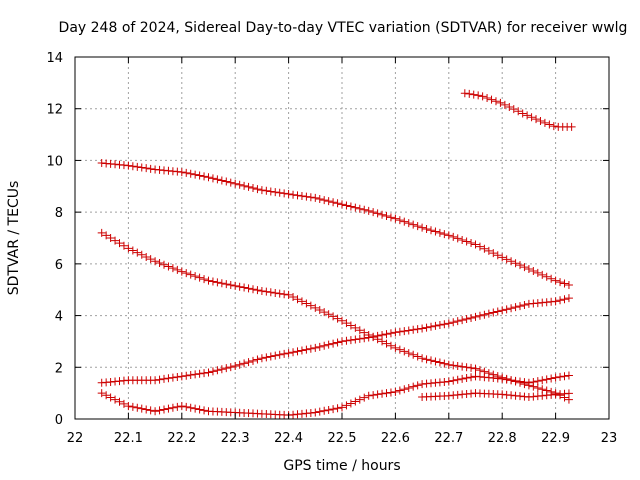 Image resolution: width=640 pixels, height=480 pixels. Describe the element at coordinates (235, 438) in the screenshot. I see `x-tick-label: 22.3` at that location.